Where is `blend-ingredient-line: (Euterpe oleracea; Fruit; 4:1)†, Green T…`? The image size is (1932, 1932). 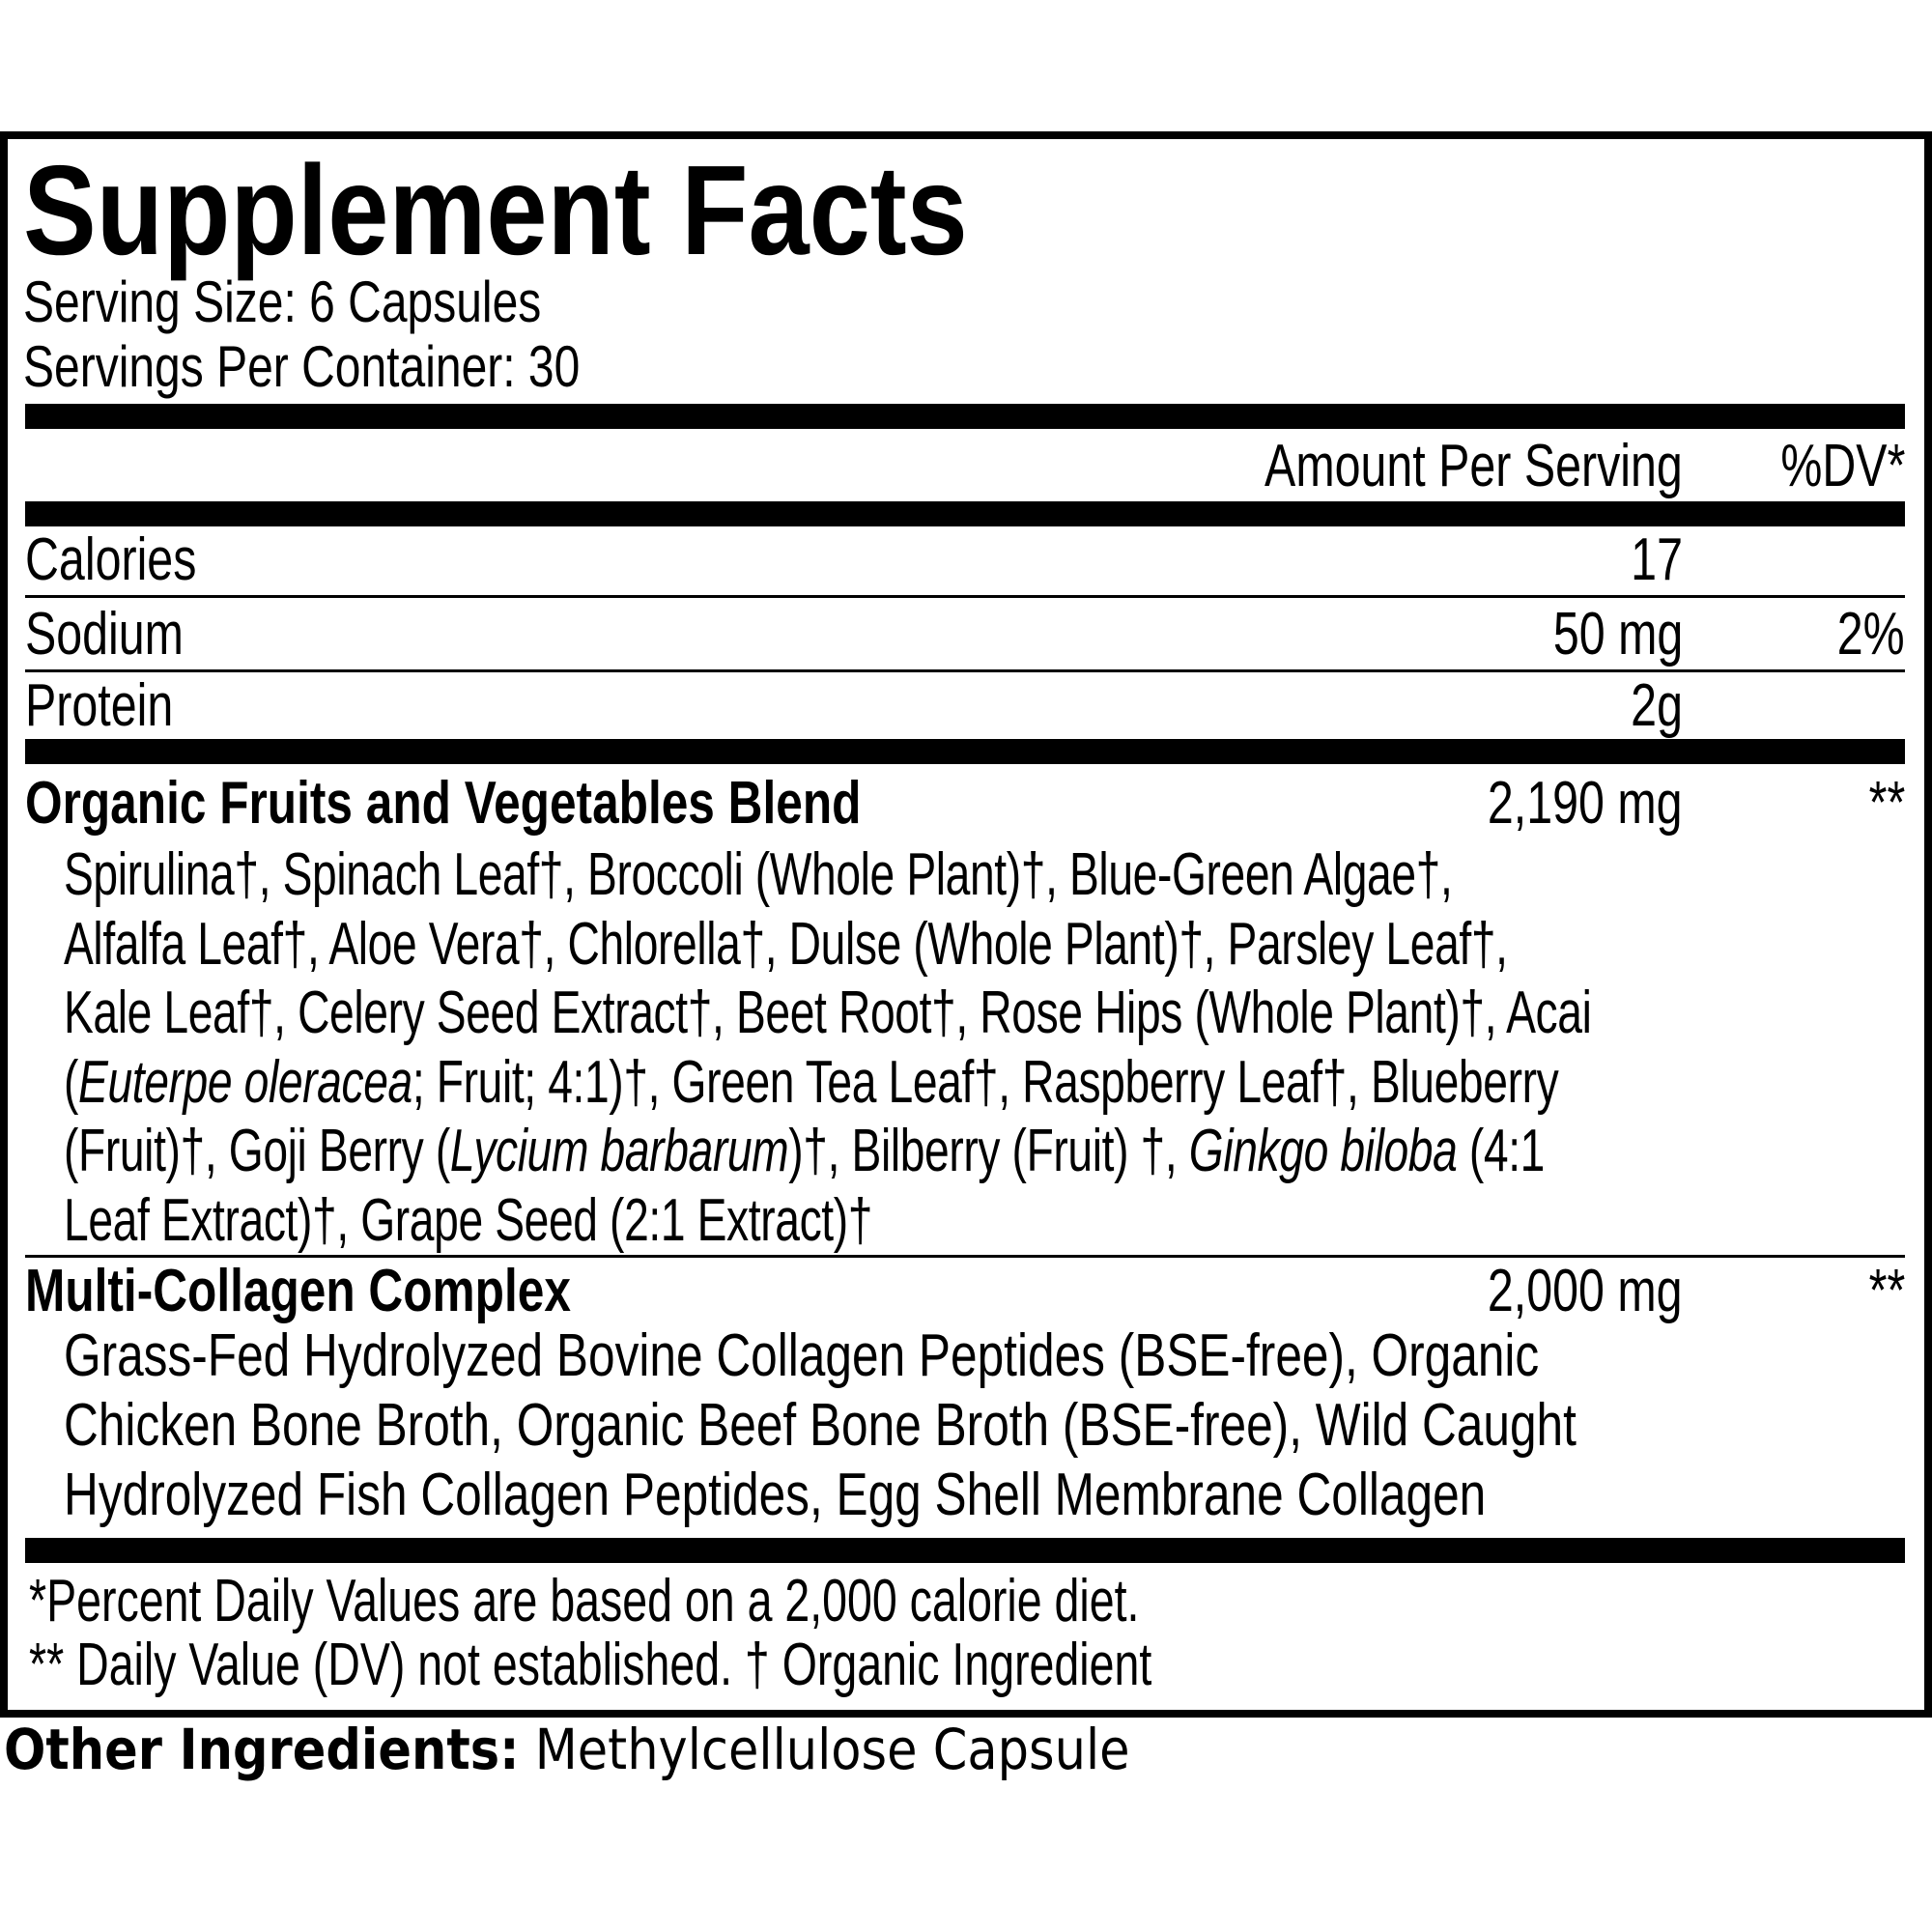
blend-ingredient-line: (Euterpe oleracea; Fruit; 4:1)†, Green T… is located at coordinates (811, 1082).